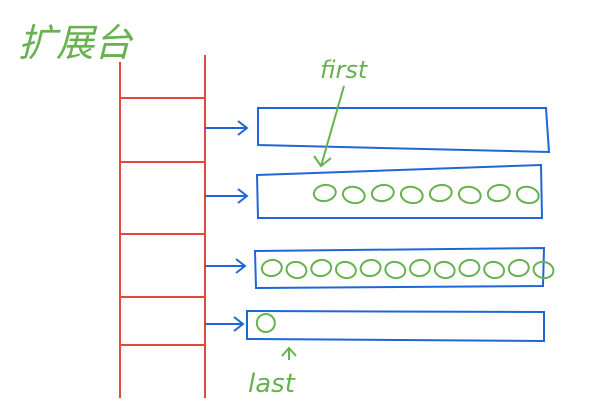  I want to click on last-label: last, so click(272, 384).